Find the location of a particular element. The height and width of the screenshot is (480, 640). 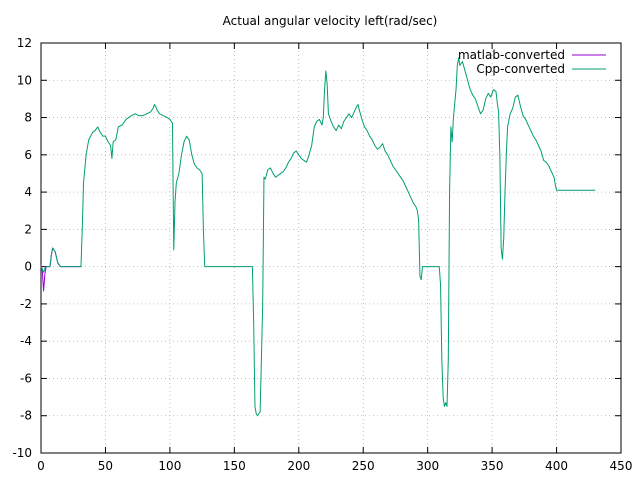

y-tick-label: 10 is located at coordinates (24, 80).